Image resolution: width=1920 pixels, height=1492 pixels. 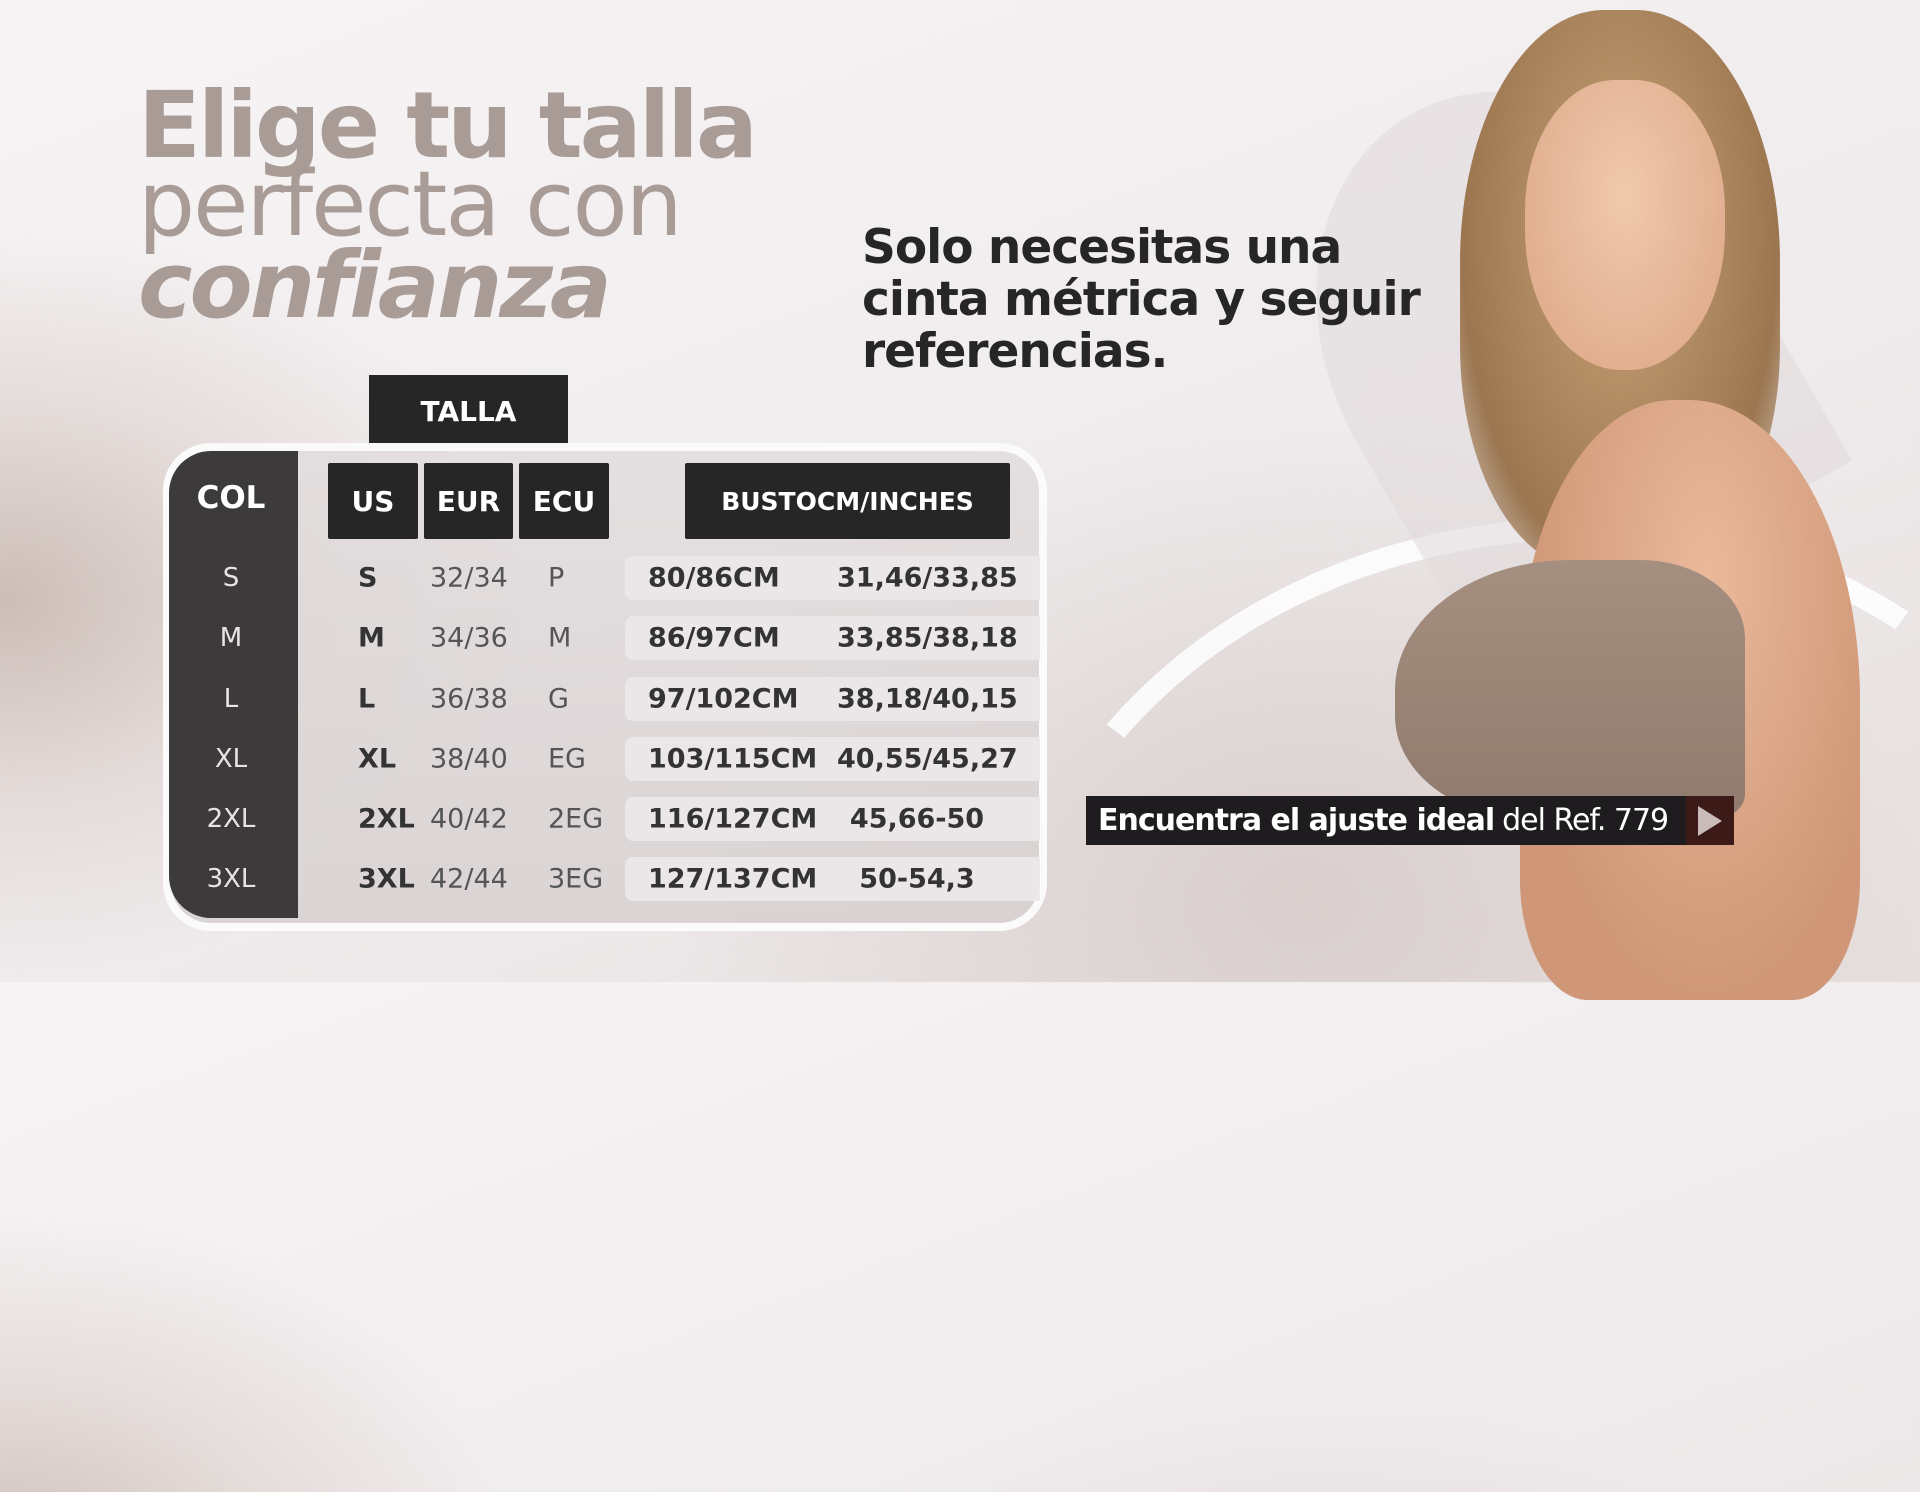 What do you see at coordinates (373, 501) in the screenshot?
I see `header-us: US` at bounding box center [373, 501].